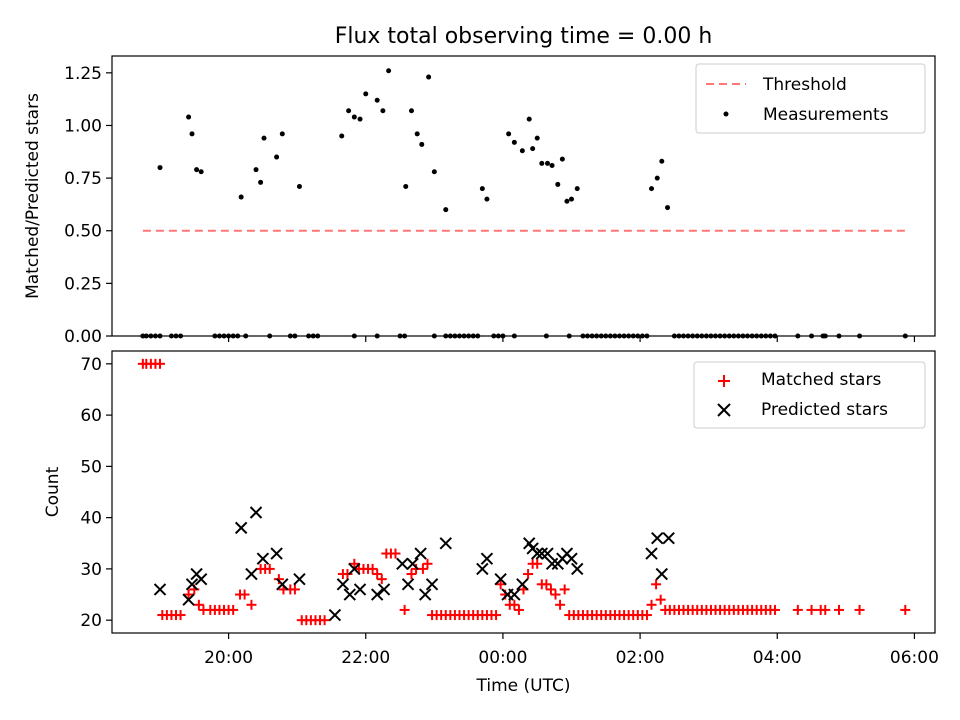  I want to click on top-y-tick-label: 0.00, so click(83, 337).